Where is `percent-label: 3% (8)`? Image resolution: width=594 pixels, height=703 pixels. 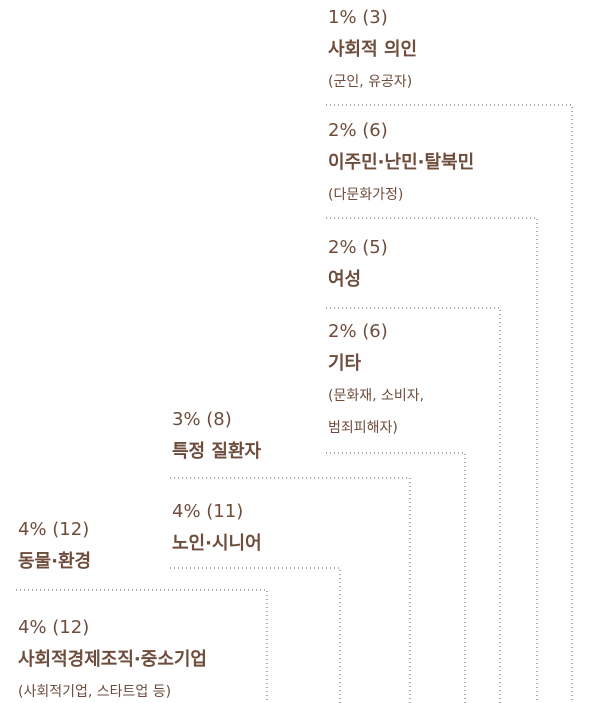 percent-label: 3% (8) is located at coordinates (202, 419).